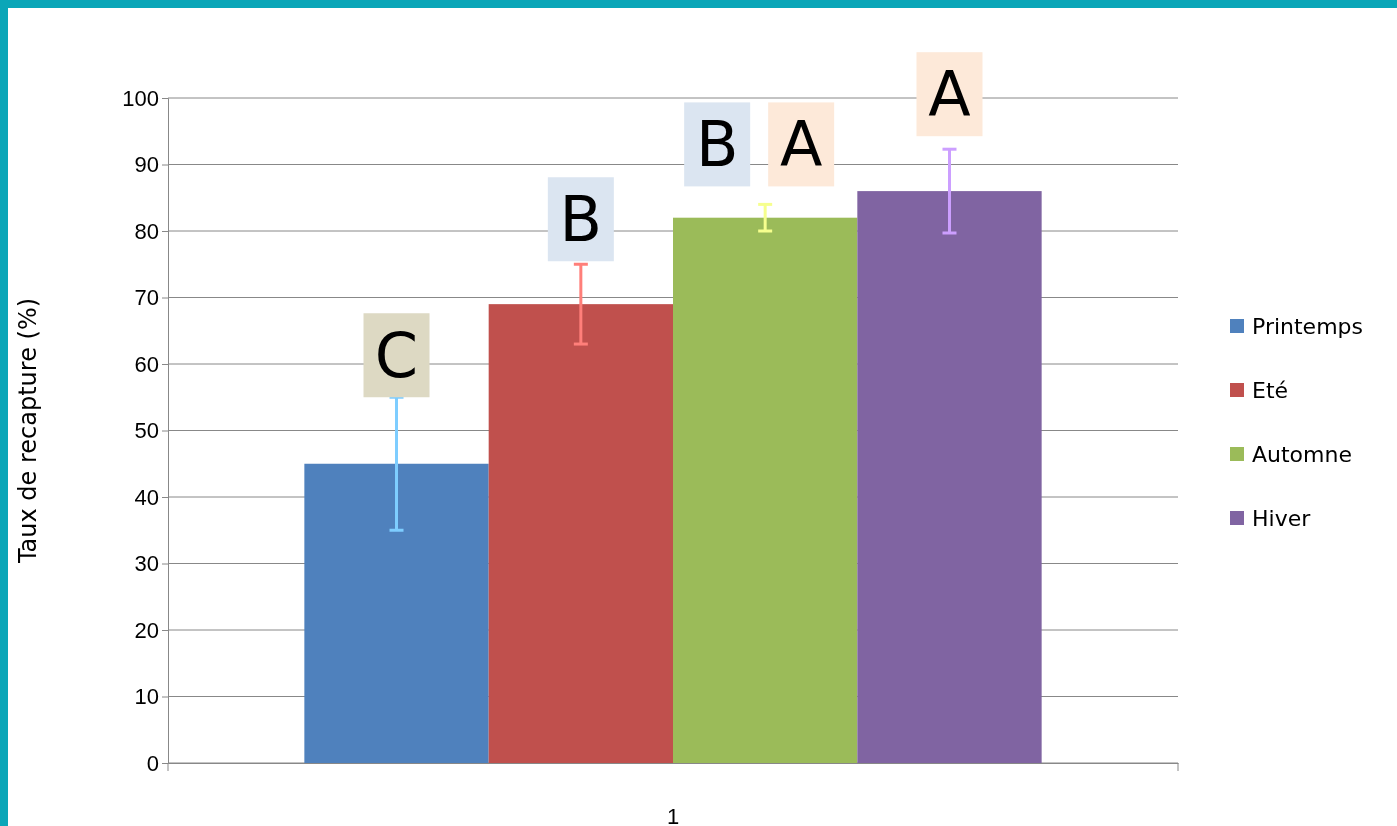 Image resolution: width=1397 pixels, height=826 pixels. I want to click on y-tick-label: 100, so click(140, 98).